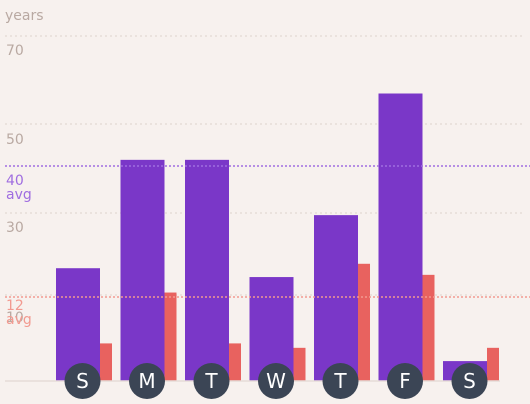 The height and width of the screenshot is (404, 530). I want to click on y-tick-label: 70, so click(15, 51).